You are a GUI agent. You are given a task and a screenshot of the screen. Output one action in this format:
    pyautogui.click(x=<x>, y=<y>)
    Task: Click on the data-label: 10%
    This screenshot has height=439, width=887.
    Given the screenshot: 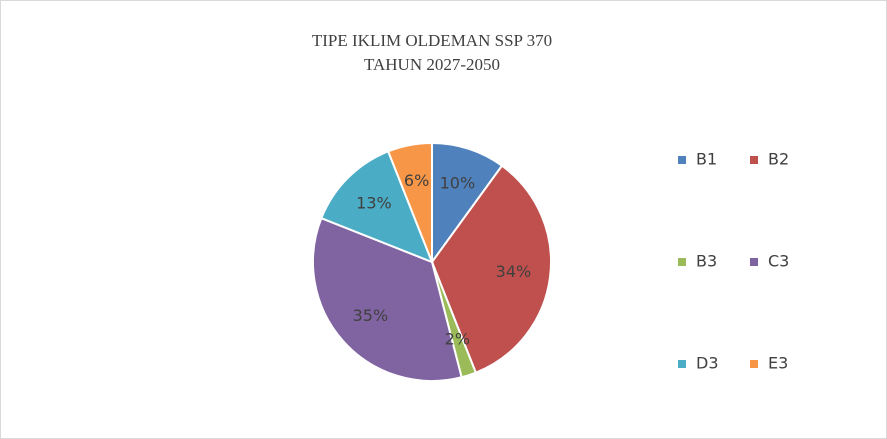 What is the action you would take?
    pyautogui.click(x=458, y=182)
    